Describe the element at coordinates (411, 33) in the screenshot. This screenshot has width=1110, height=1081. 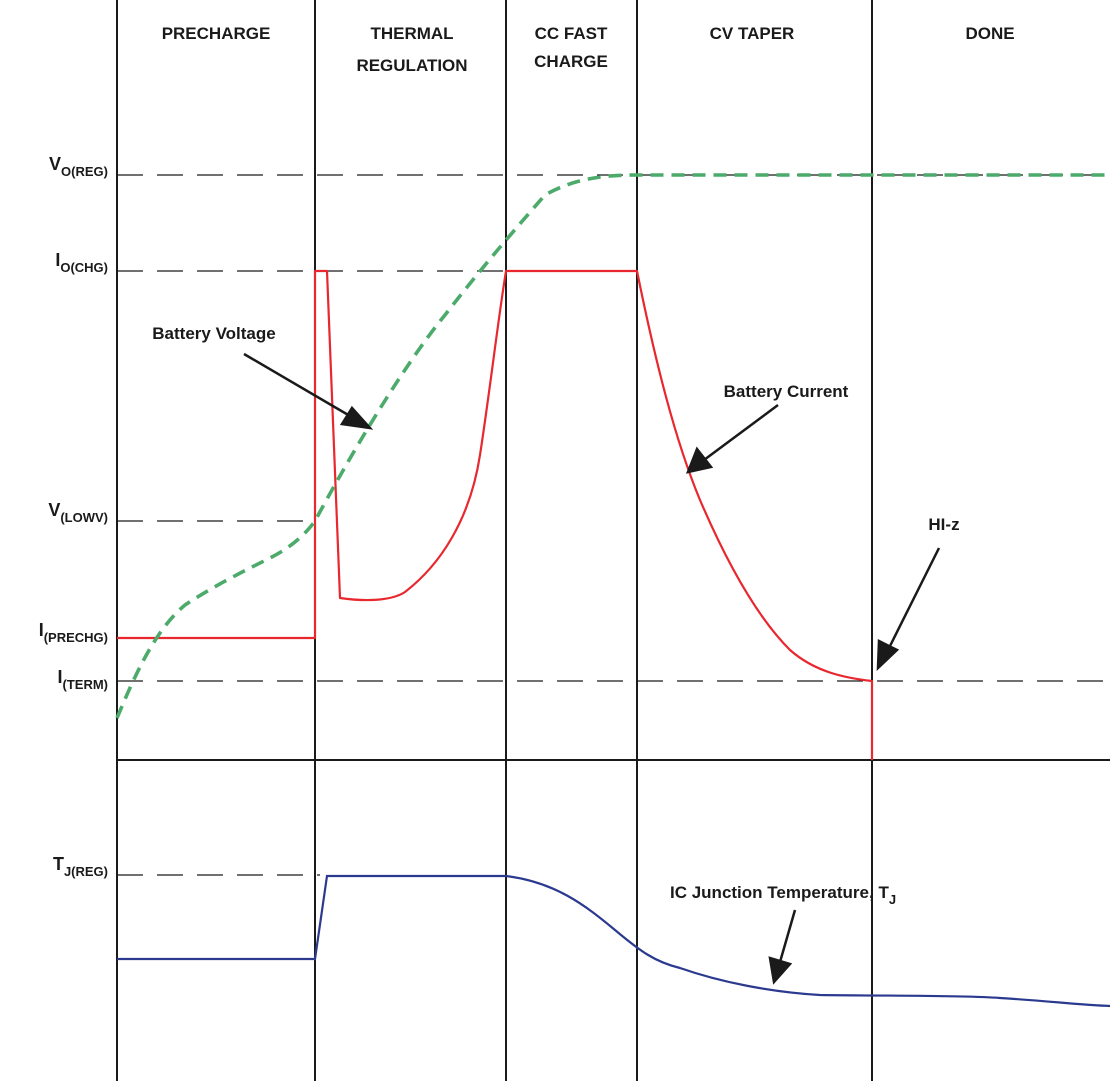
I see `phase-thermal-label-line1: THERMAL` at that location.